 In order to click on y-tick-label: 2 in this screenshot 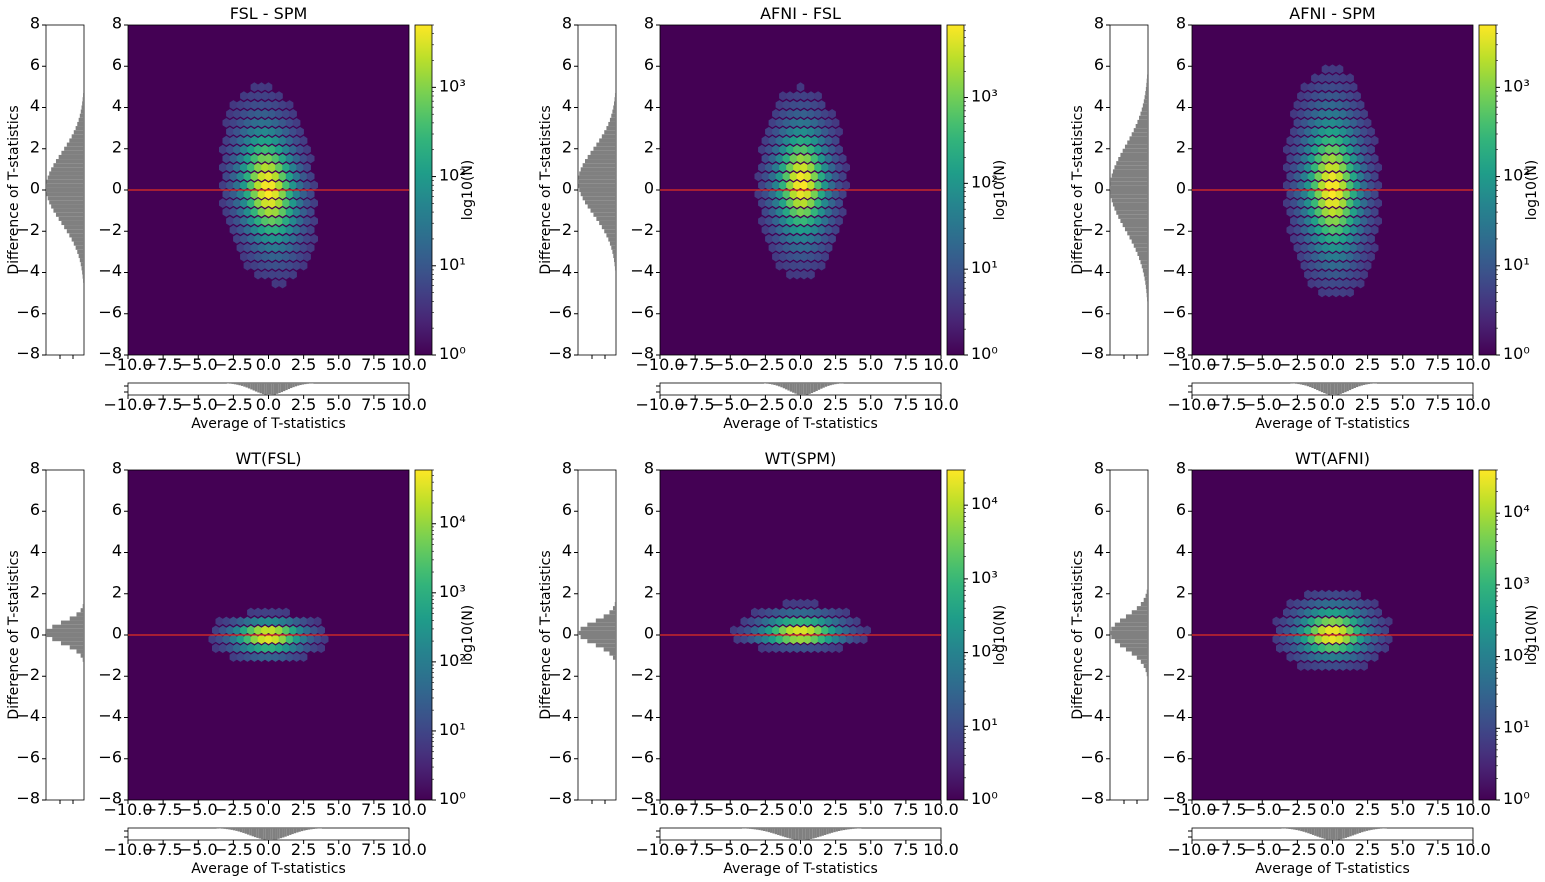, I will do `click(649, 146)`.